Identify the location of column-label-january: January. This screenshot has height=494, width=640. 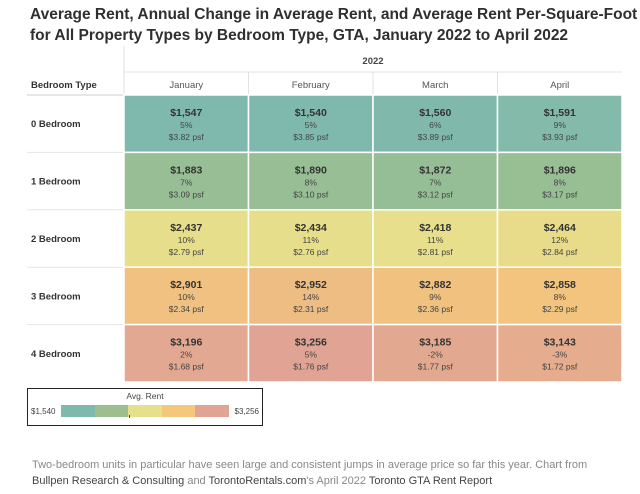
(186, 85).